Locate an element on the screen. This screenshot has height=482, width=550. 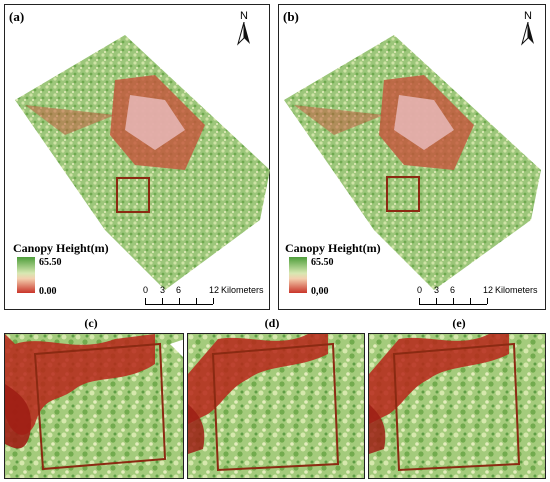
zoom-map-c is located at coordinates (94, 406).